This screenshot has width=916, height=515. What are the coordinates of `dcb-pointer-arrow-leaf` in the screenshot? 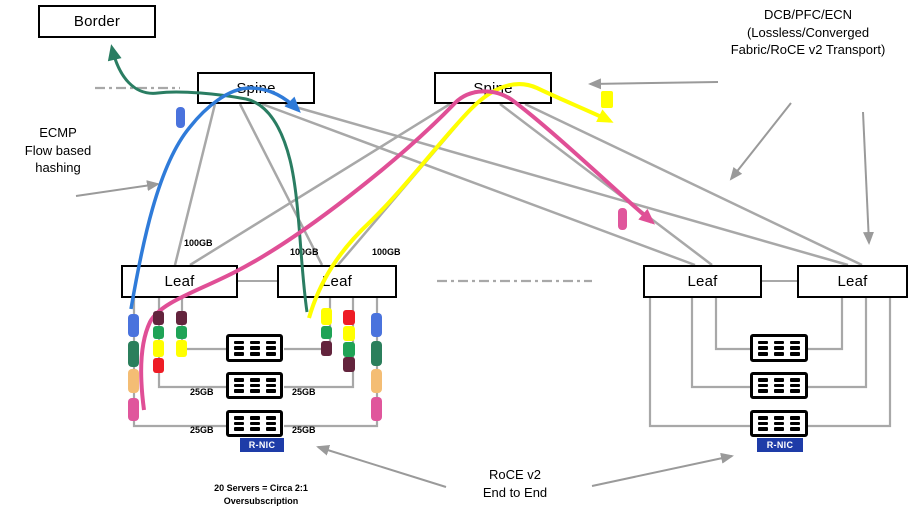 It's located at (868, 178).